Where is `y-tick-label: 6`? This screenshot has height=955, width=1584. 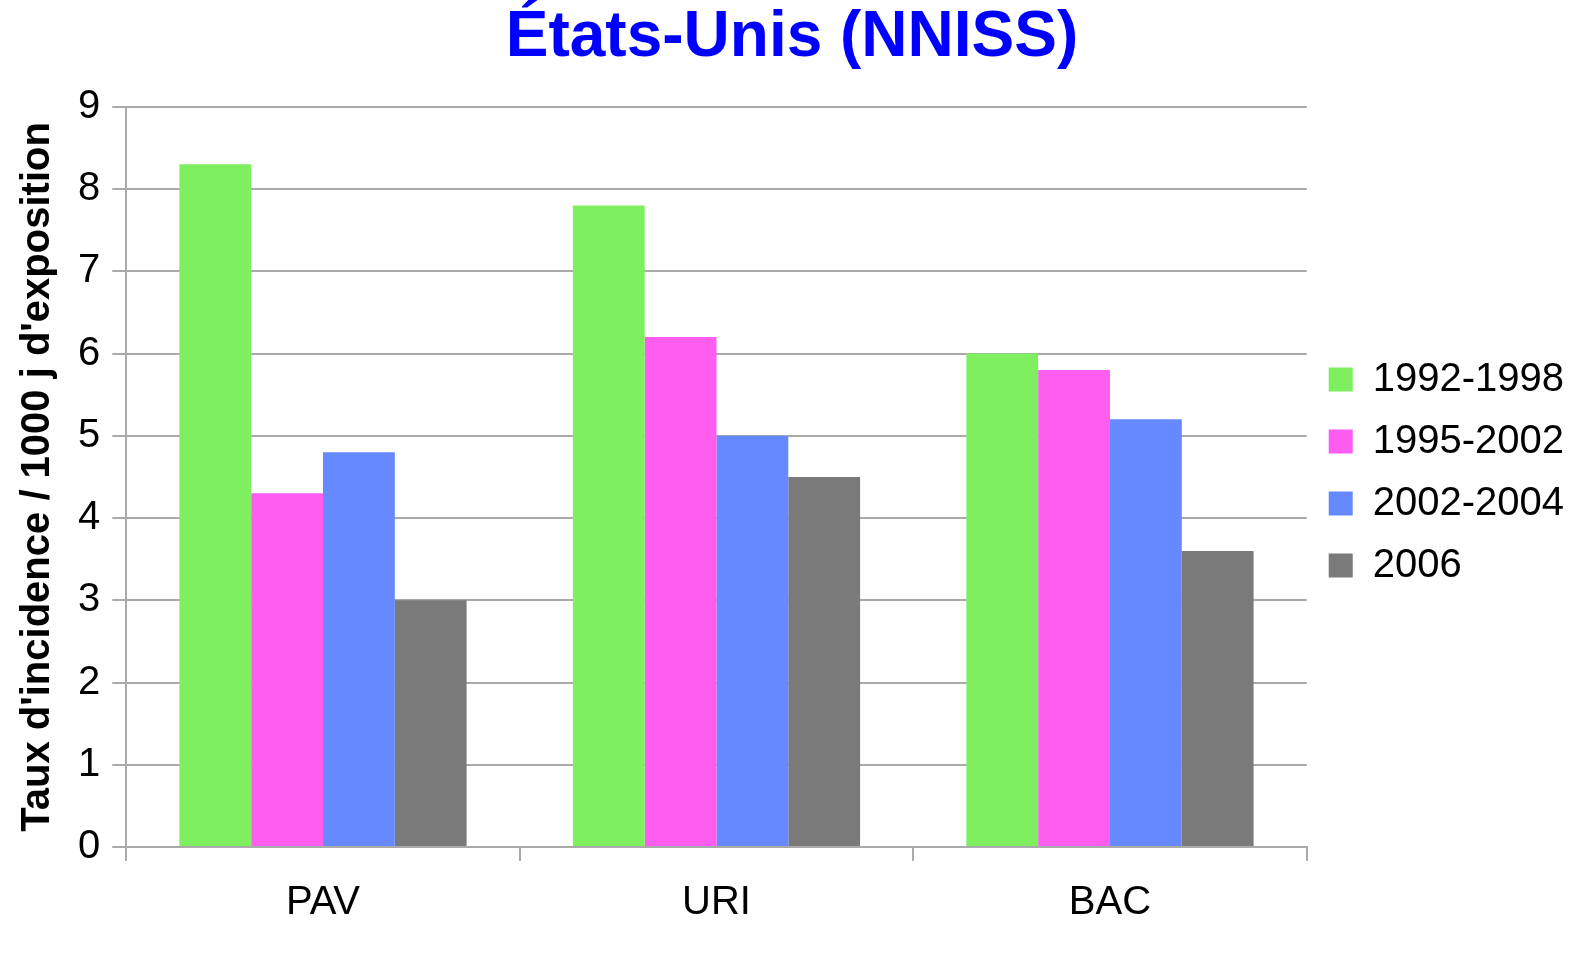 y-tick-label: 6 is located at coordinates (89, 350).